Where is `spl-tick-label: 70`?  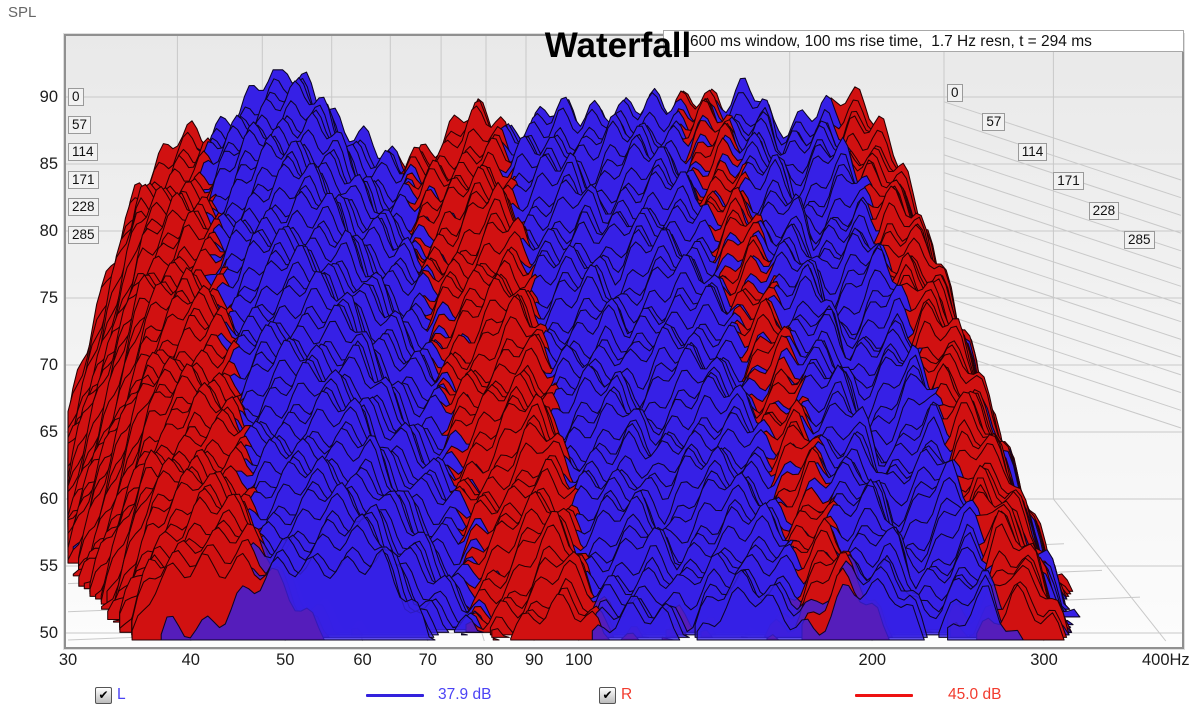
spl-tick-label: 70 is located at coordinates (48, 365).